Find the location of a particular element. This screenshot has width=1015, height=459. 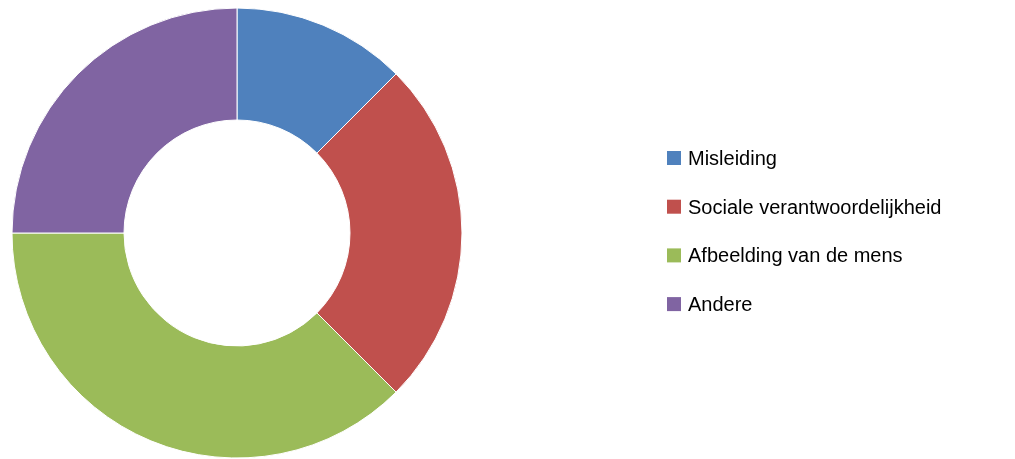

legend-label: Afbeelding van de mens is located at coordinates (795, 255).